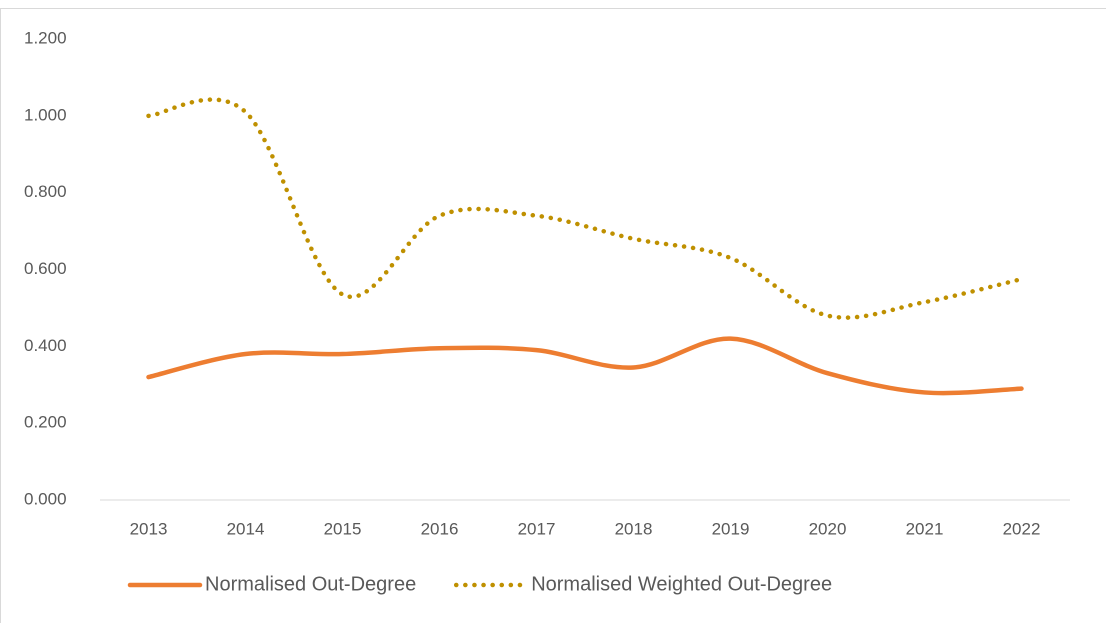 The image size is (1106, 623). I want to click on x-tick-label: 2020, so click(828, 528).